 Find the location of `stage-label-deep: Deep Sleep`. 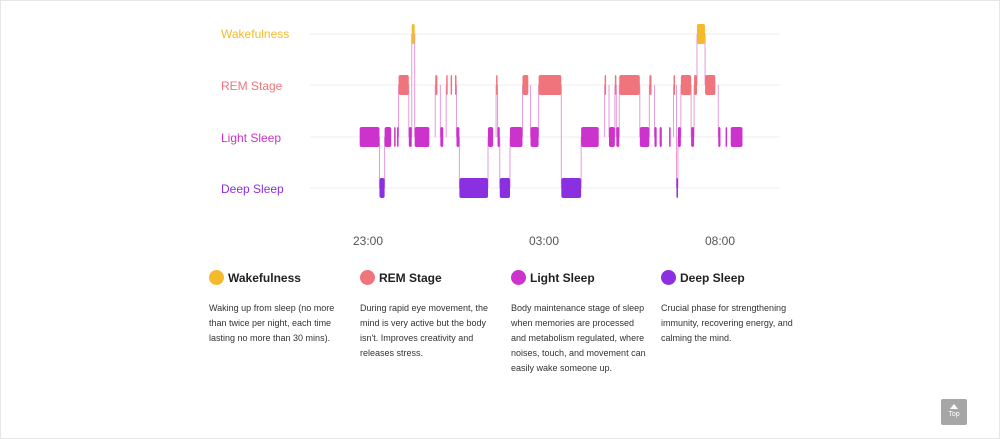

stage-label-deep: Deep Sleep is located at coordinates (252, 189).